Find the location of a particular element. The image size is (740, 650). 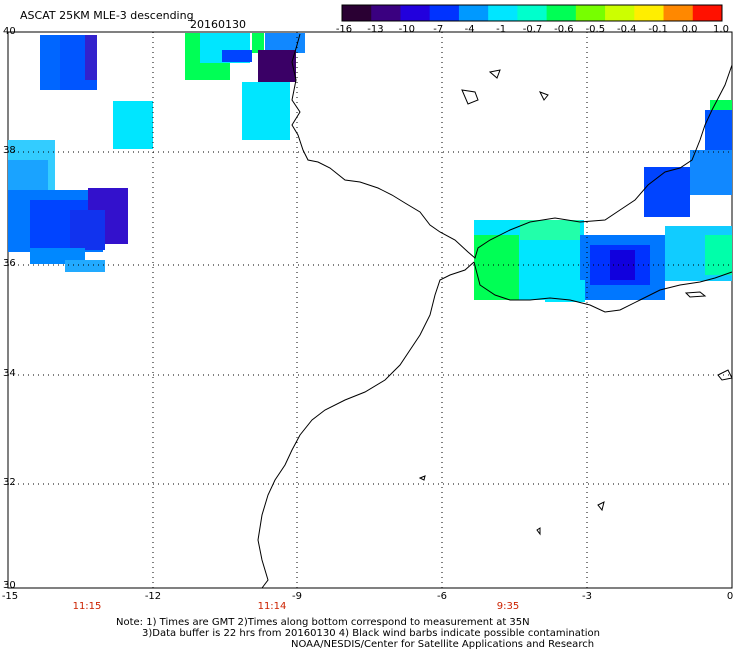

colorbar-label: -4 is located at coordinates (469, 29).